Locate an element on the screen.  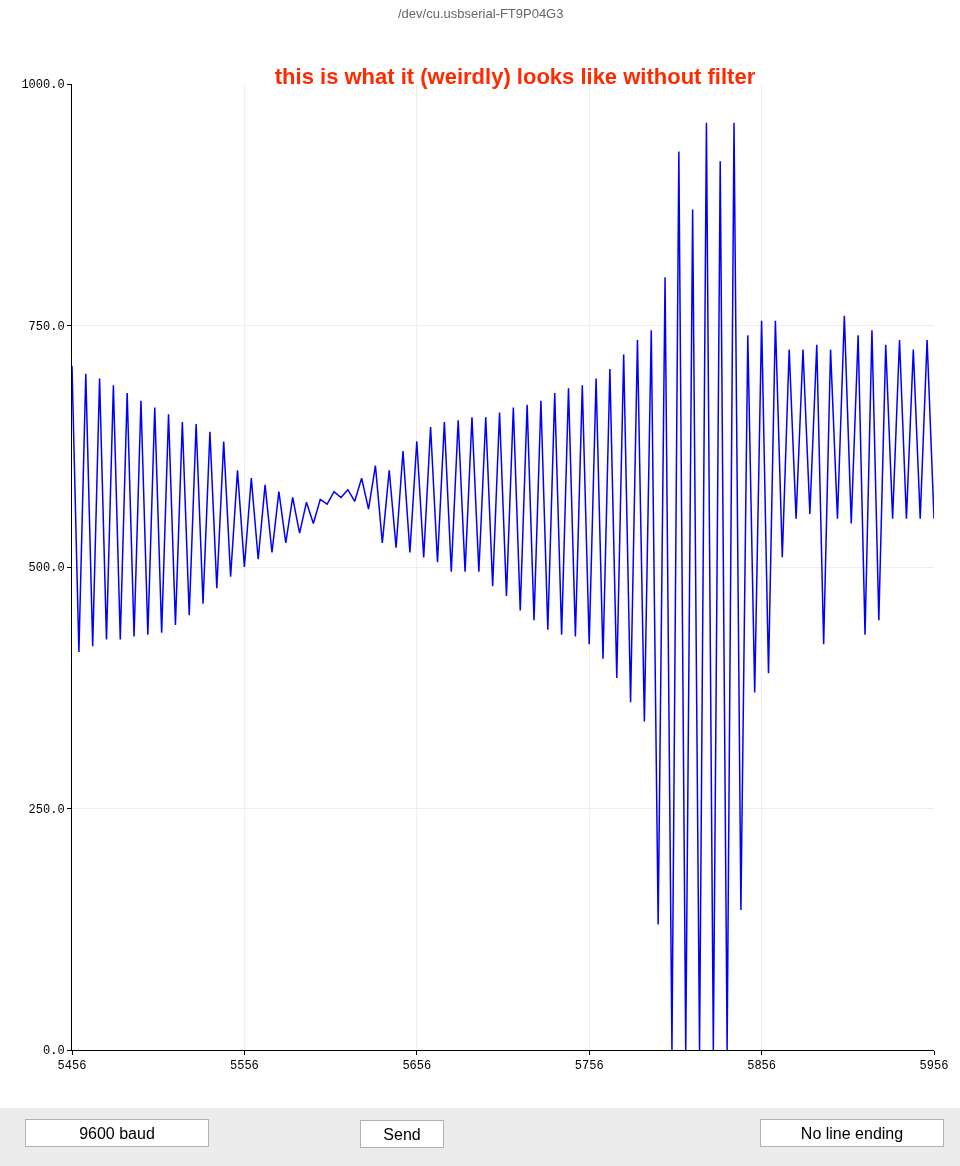
y-tick-label: 750.0 is located at coordinates (46, 326).